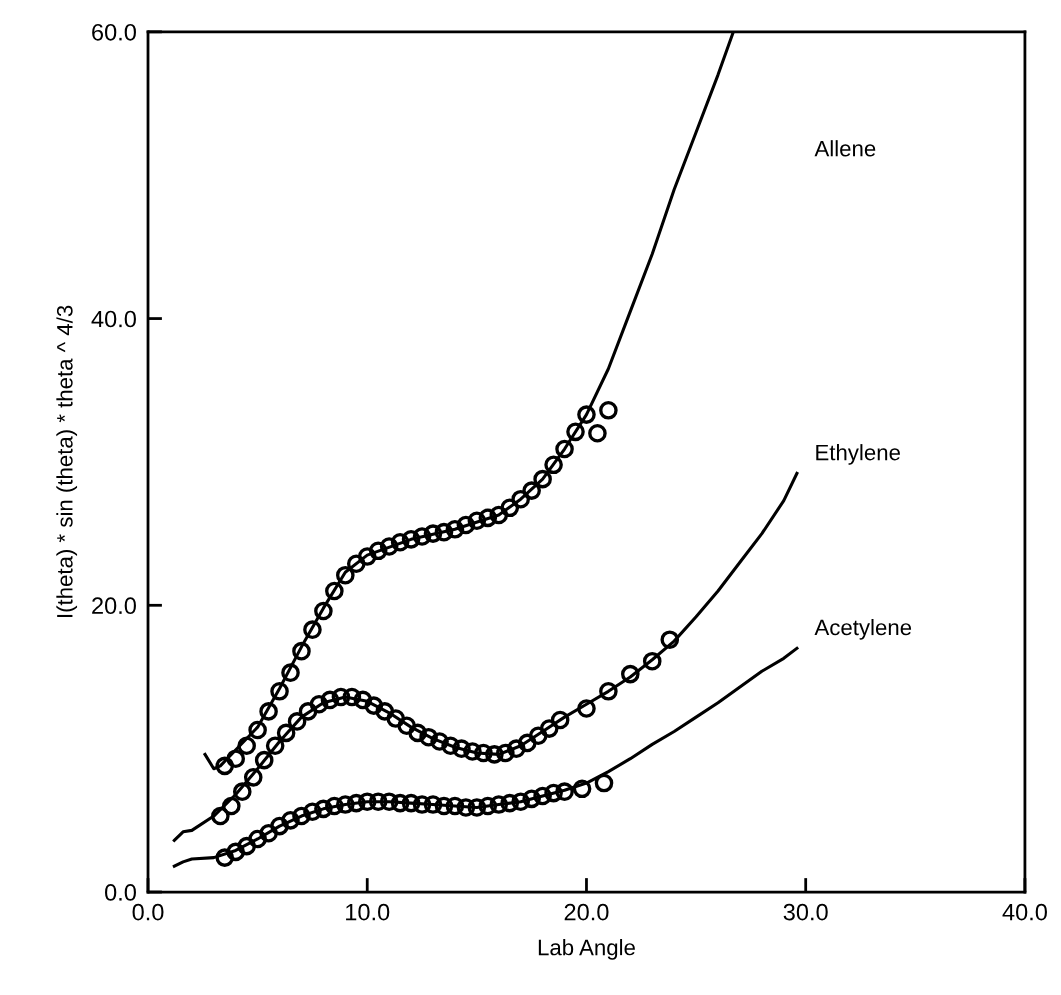 This screenshot has height=995, width=1061. What do you see at coordinates (67, 461) in the screenshot?
I see `y-axis-title: I(theta) * sin (theta) * theta ^ 4/3` at bounding box center [67, 461].